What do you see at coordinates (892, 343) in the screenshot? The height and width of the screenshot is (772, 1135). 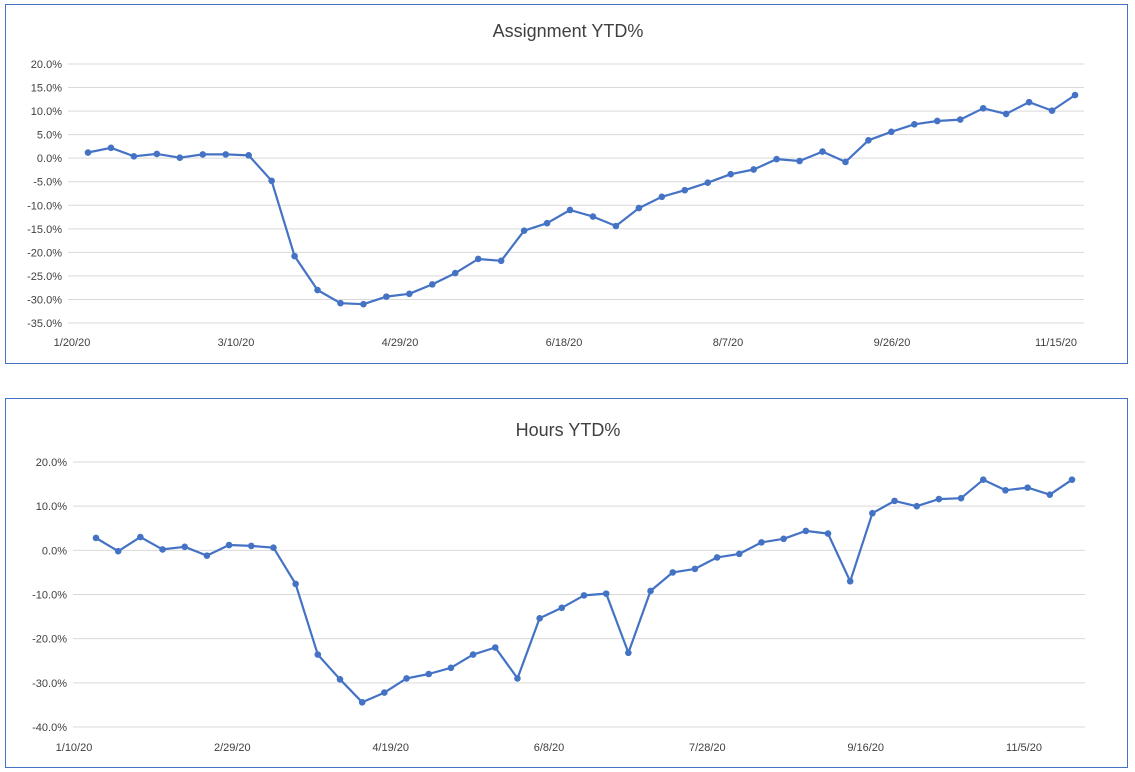 I see `assignment-x-tick-label: 9/26/20` at bounding box center [892, 343].